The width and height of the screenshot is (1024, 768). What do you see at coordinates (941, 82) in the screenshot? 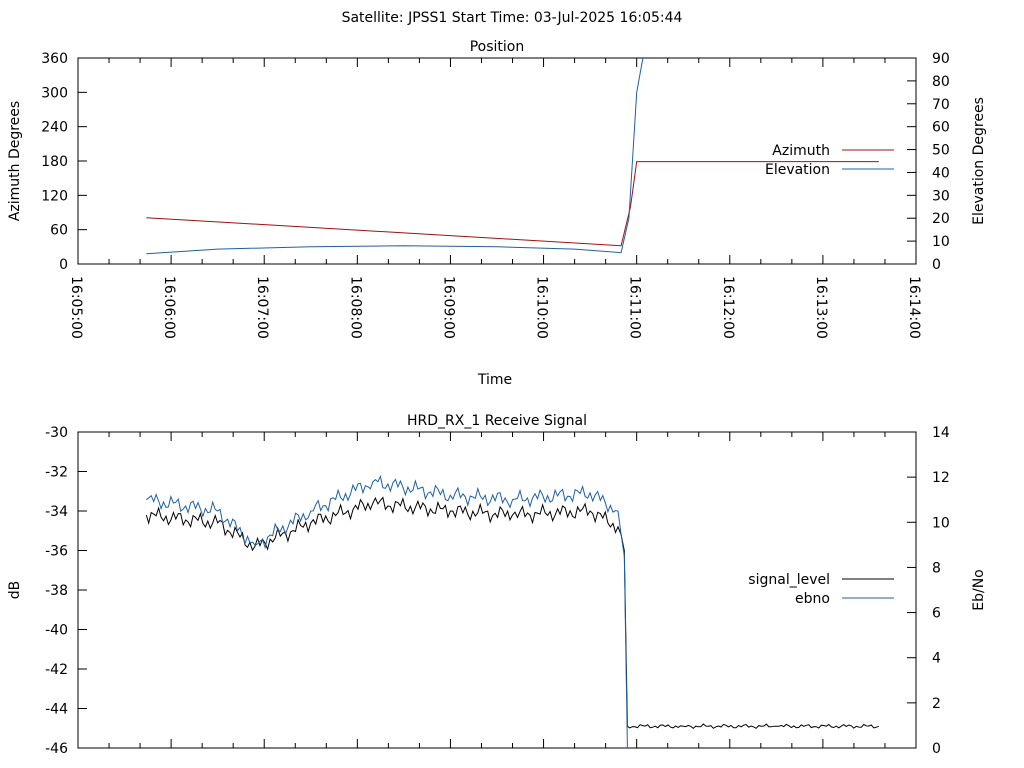
I see `position-y2-tick-label: 80` at bounding box center [941, 82].